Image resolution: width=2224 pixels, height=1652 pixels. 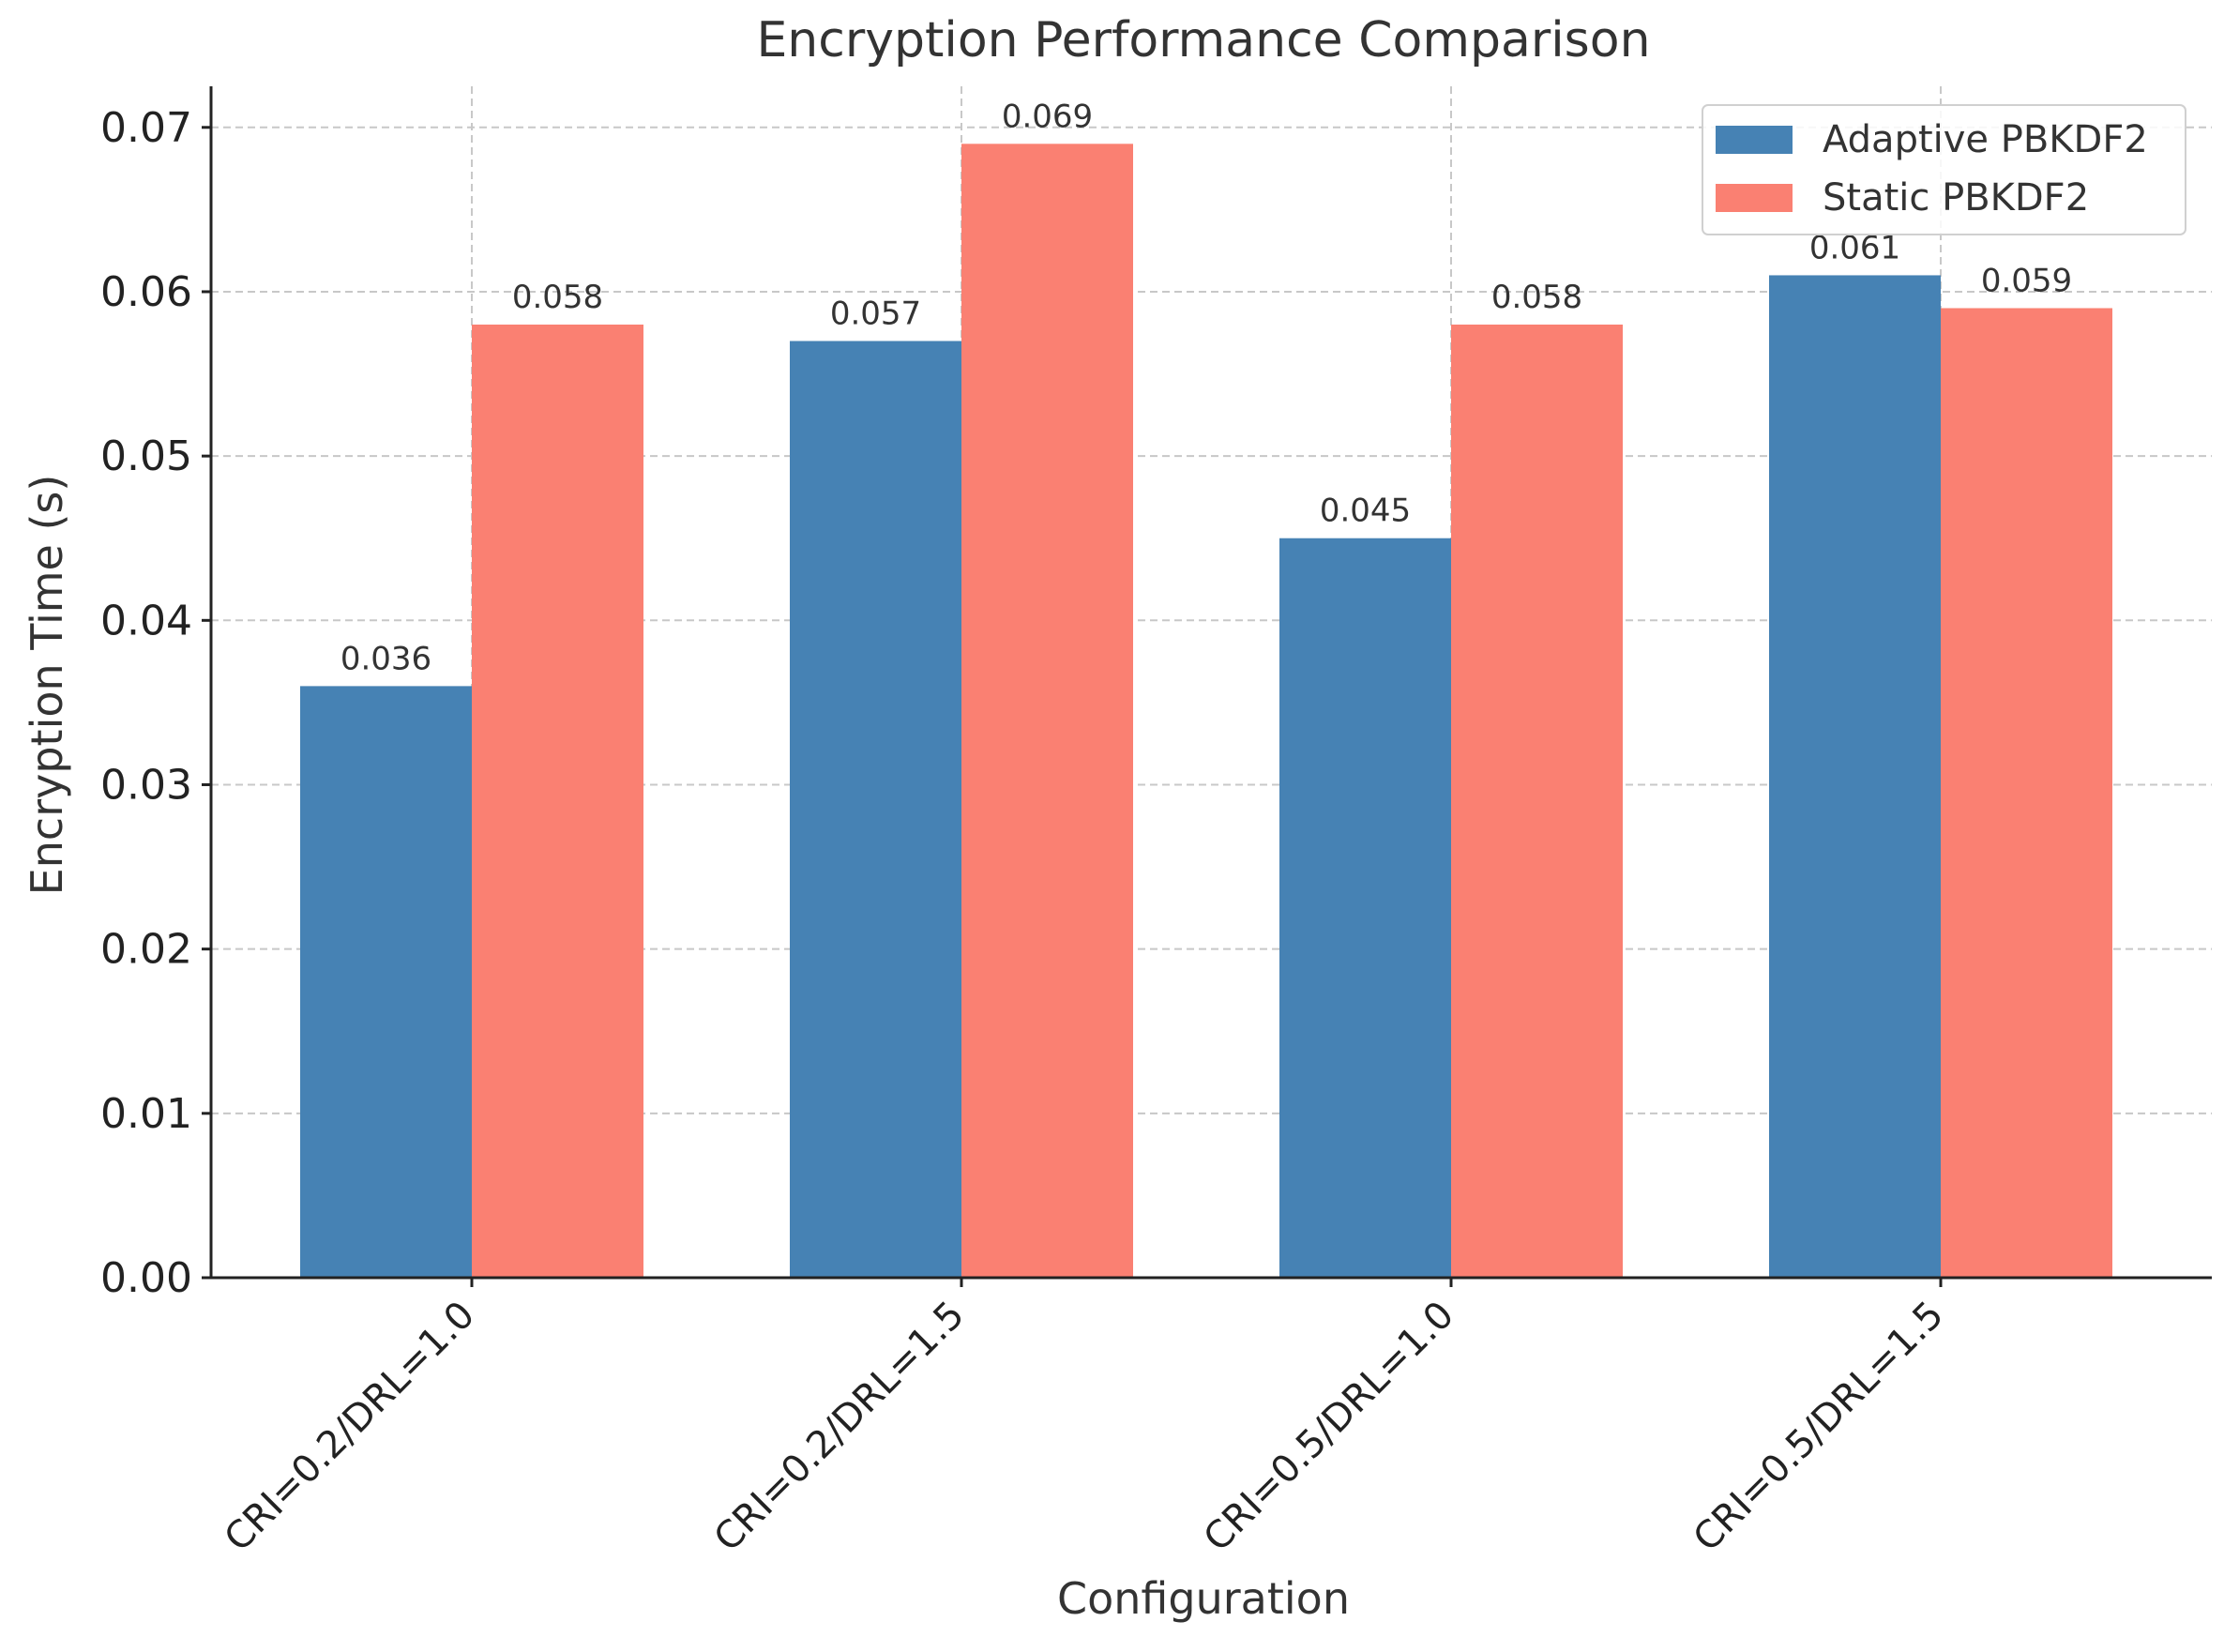 I want to click on bar-value-label: 0.045, so click(x=1365, y=511).